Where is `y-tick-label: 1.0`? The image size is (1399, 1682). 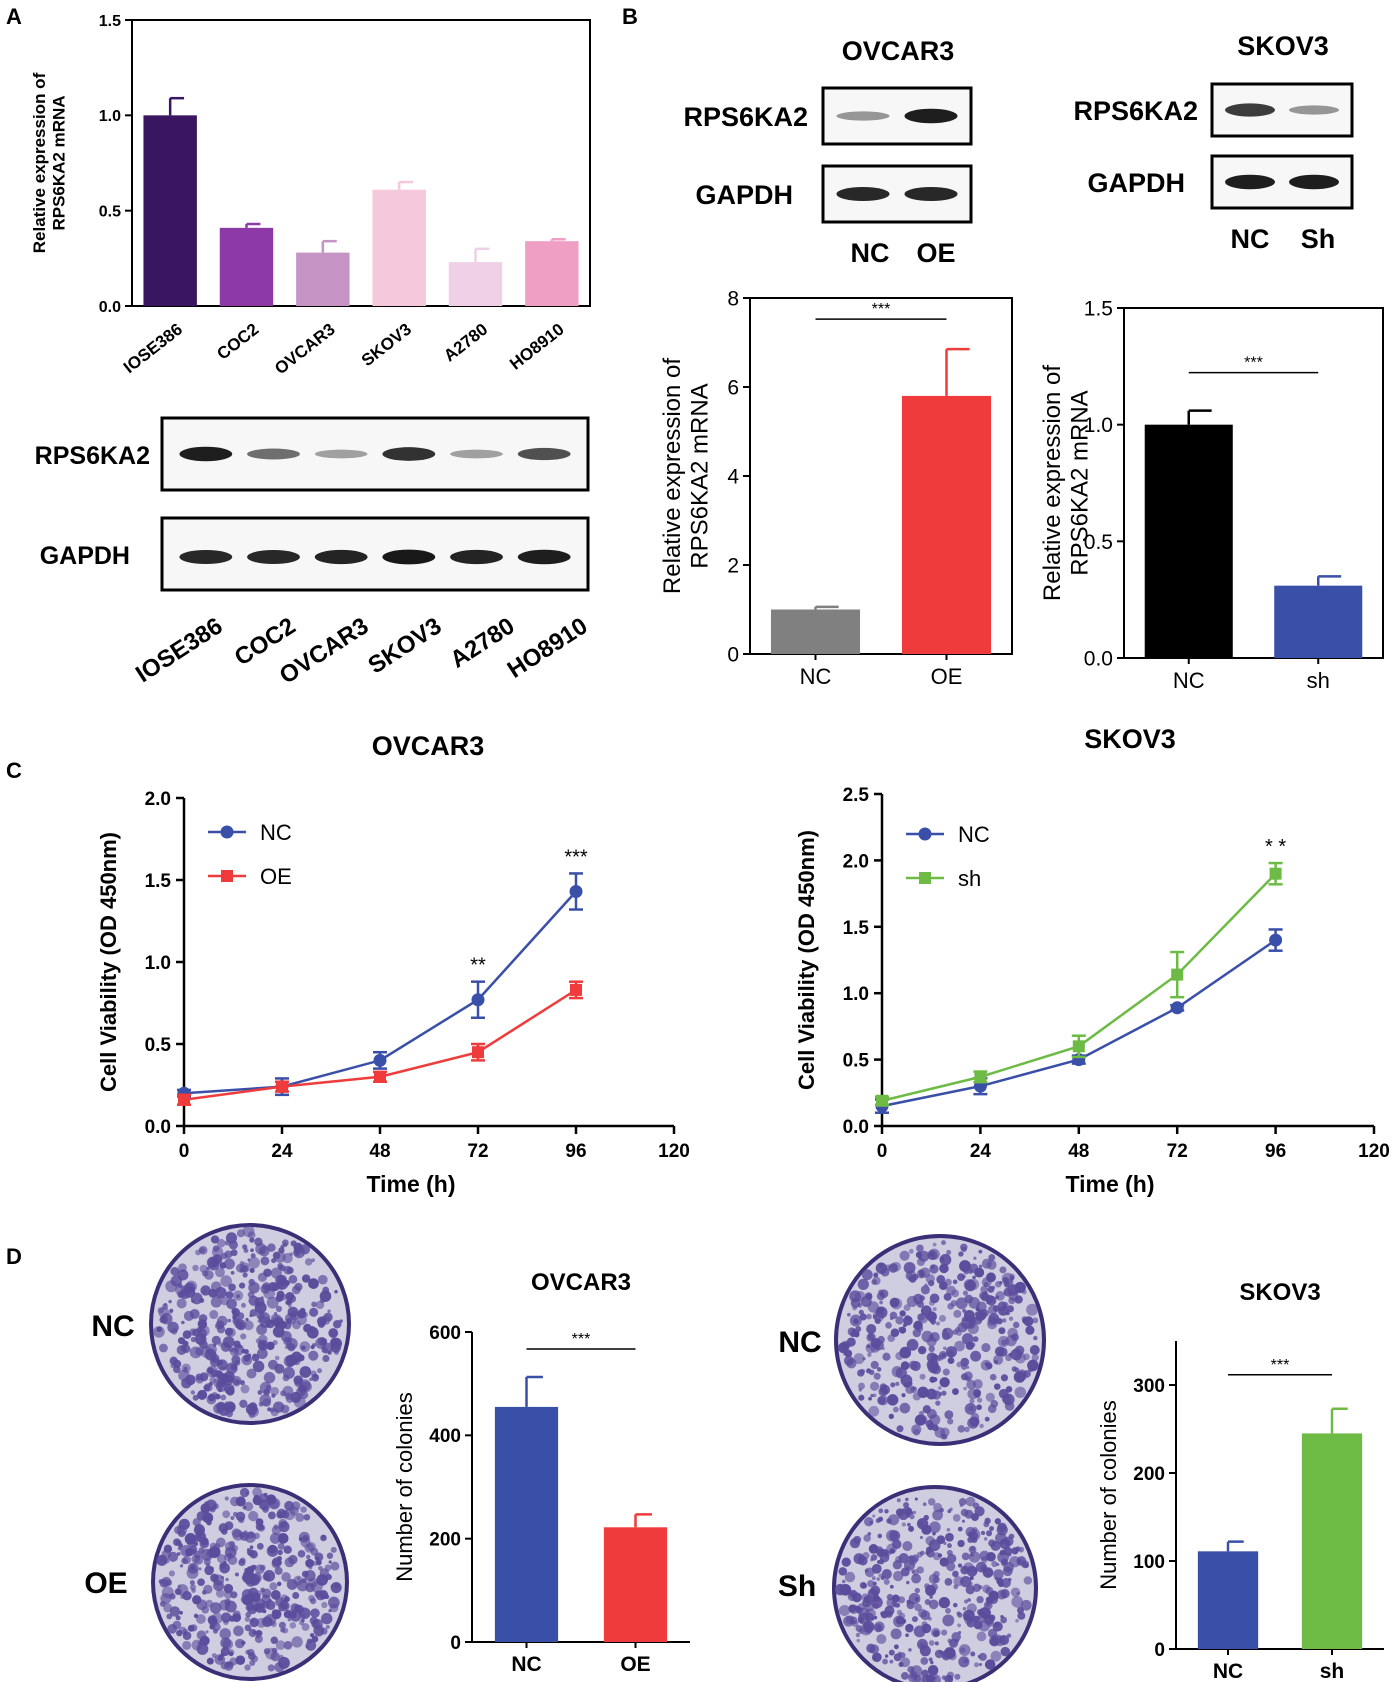 y-tick-label: 1.0 is located at coordinates (110, 116).